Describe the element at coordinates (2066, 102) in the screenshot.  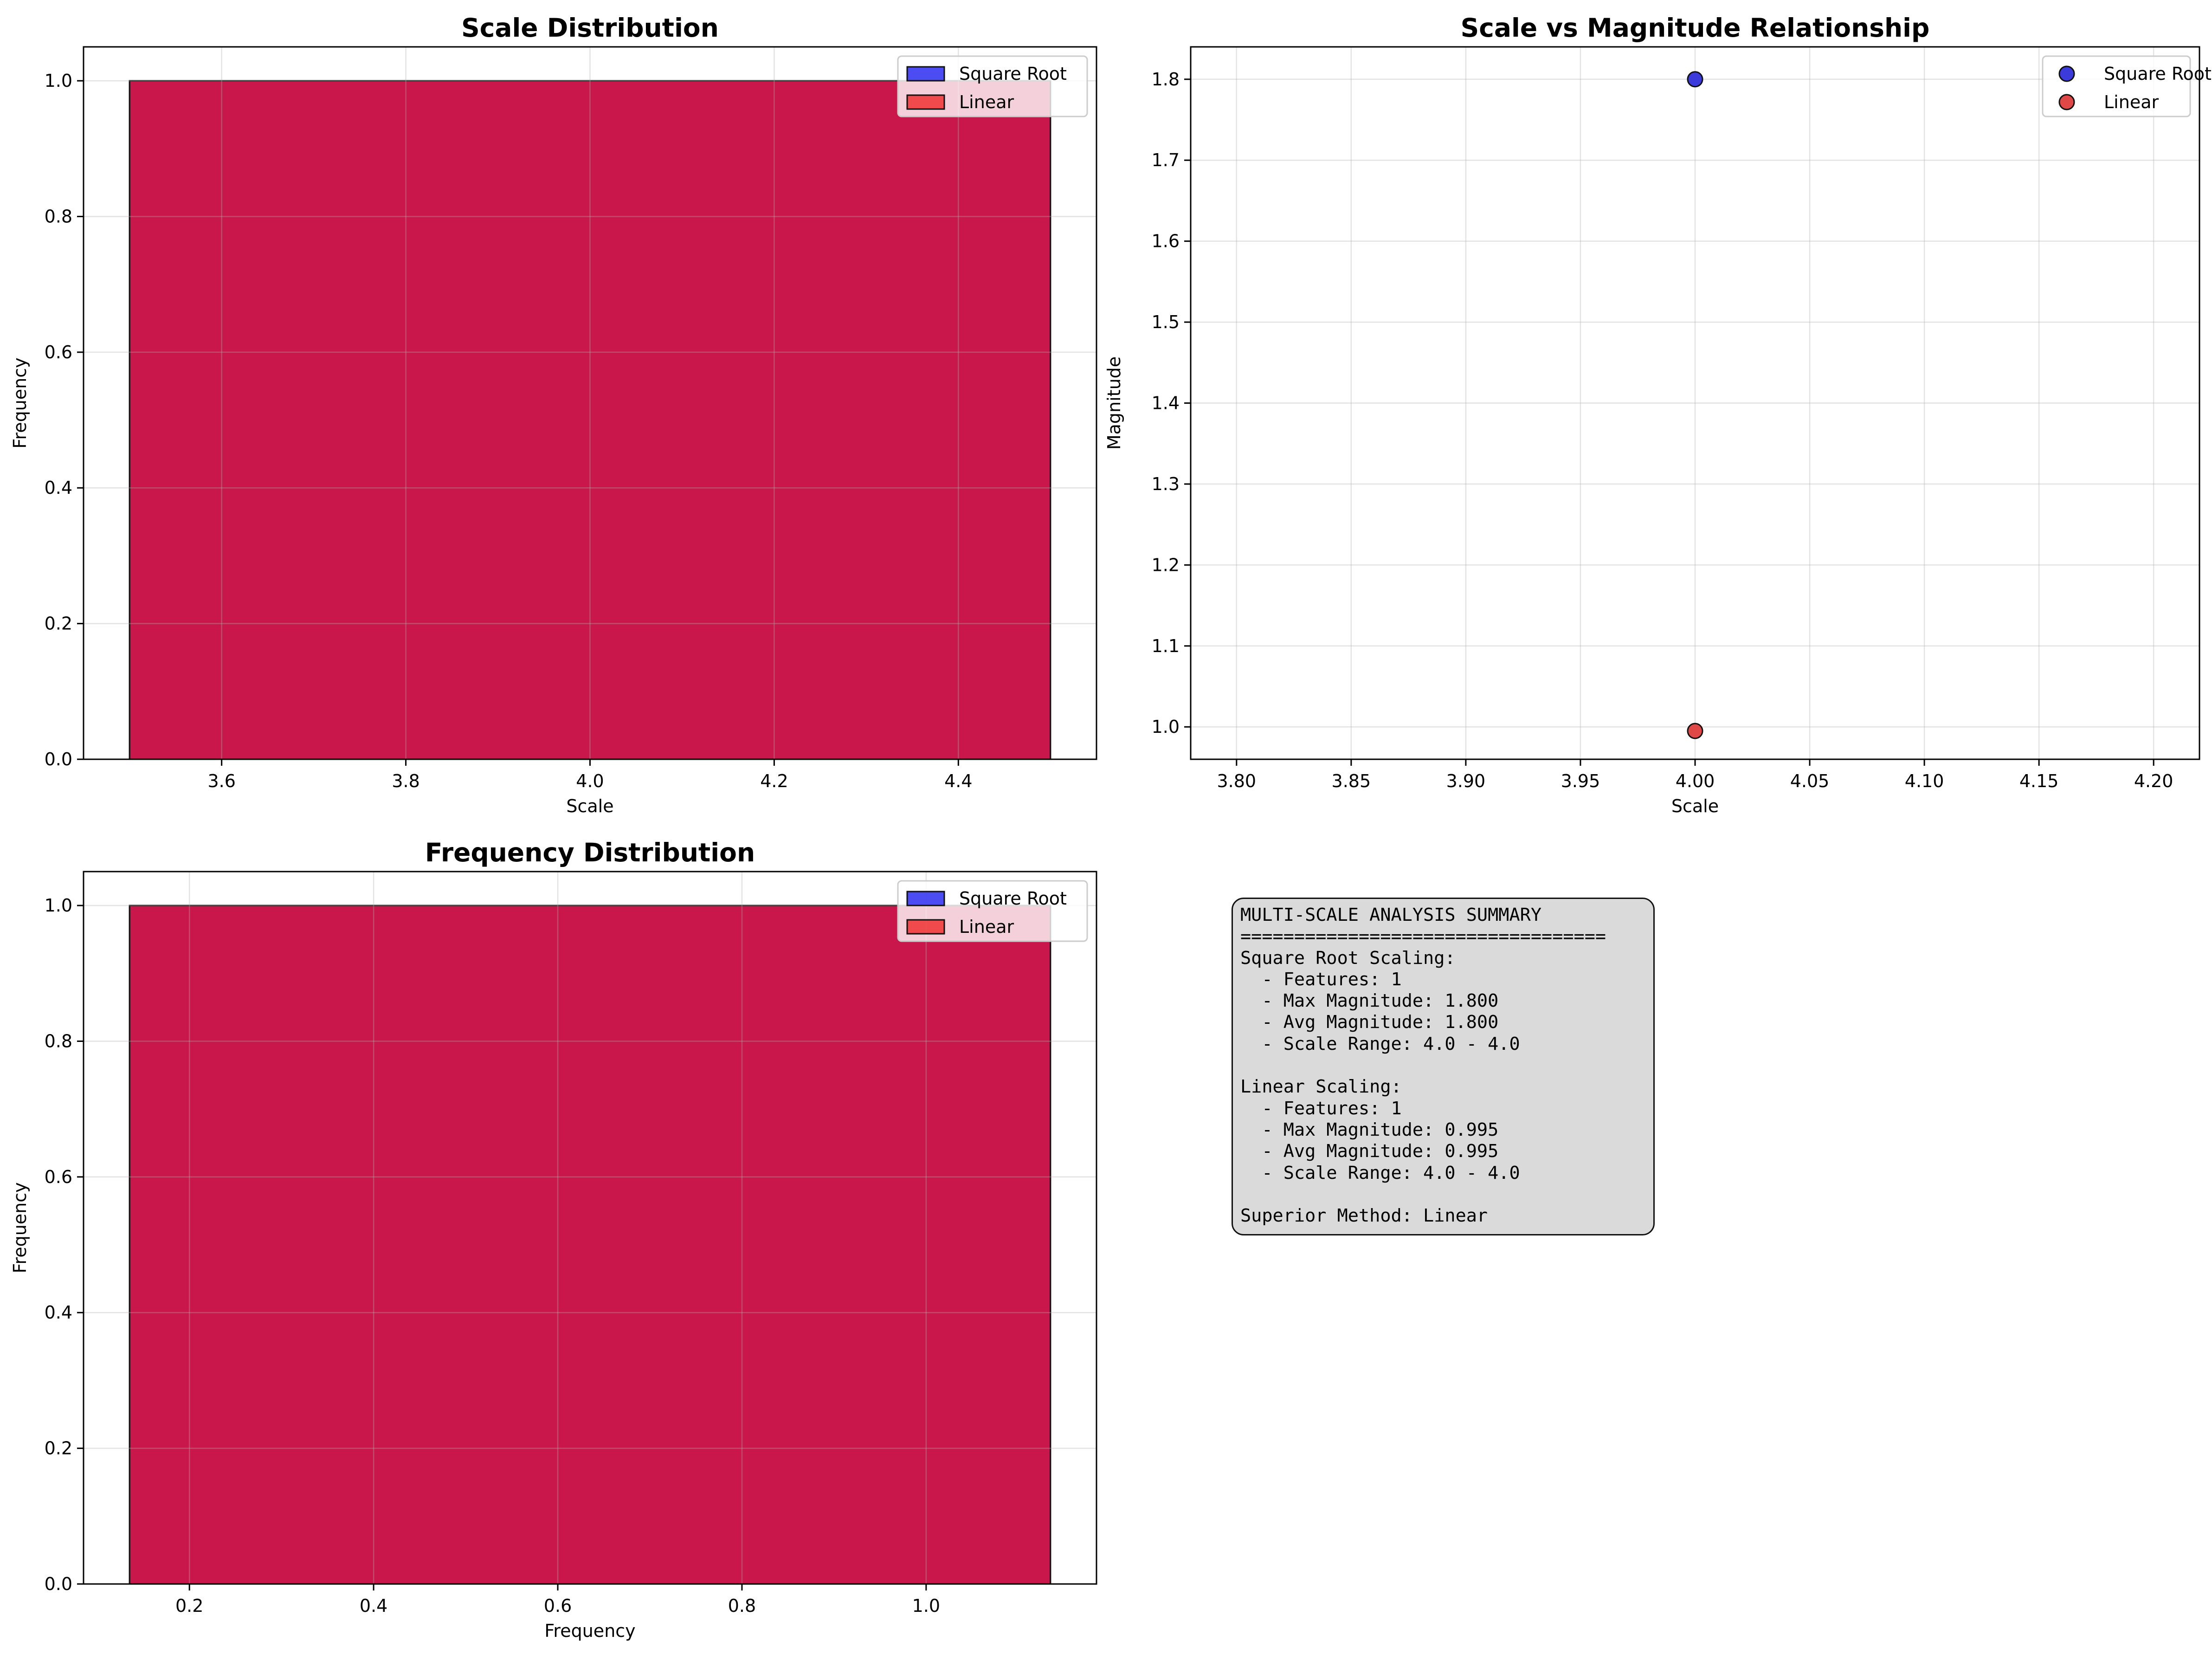
I see `legend-marker-linear` at that location.